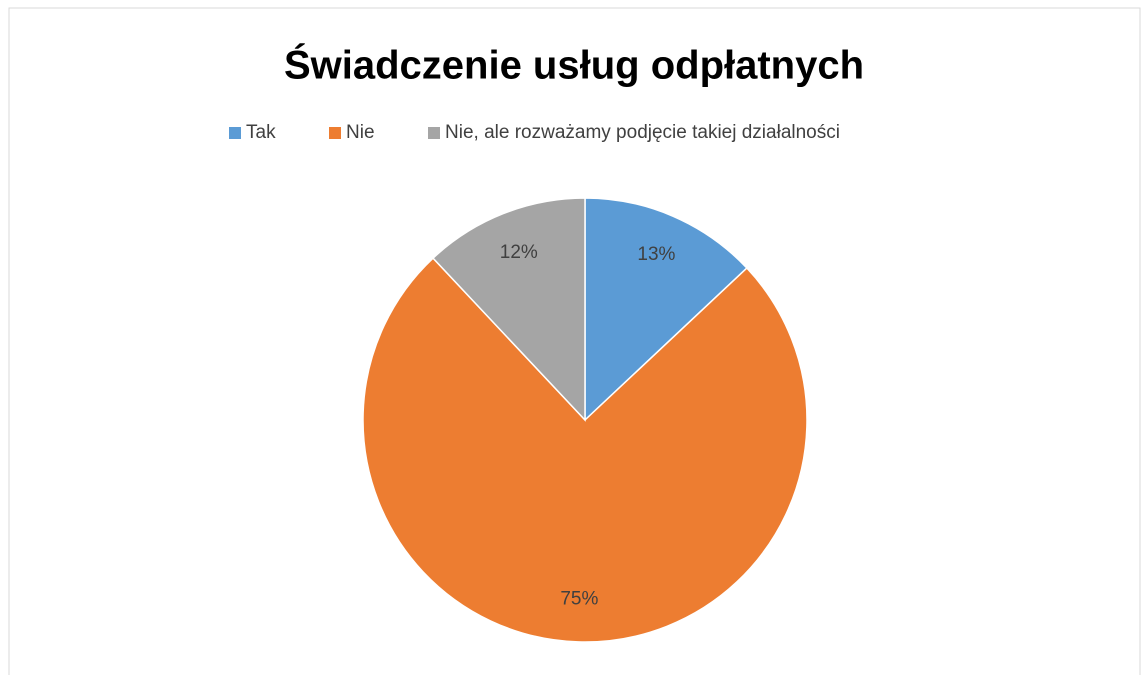 Image resolution: width=1148 pixels, height=675 pixels. I want to click on chart-title: Świadczenie usług odpłatnych, so click(574, 65).